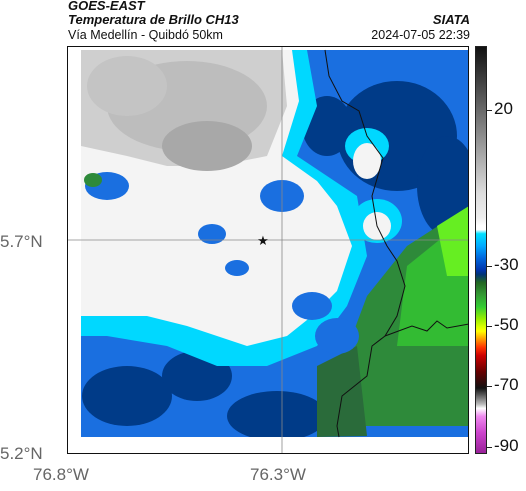 This screenshot has height=491, width=526. What do you see at coordinates (506, 384) in the screenshot?
I see `colorbar-label: -70` at bounding box center [506, 384].